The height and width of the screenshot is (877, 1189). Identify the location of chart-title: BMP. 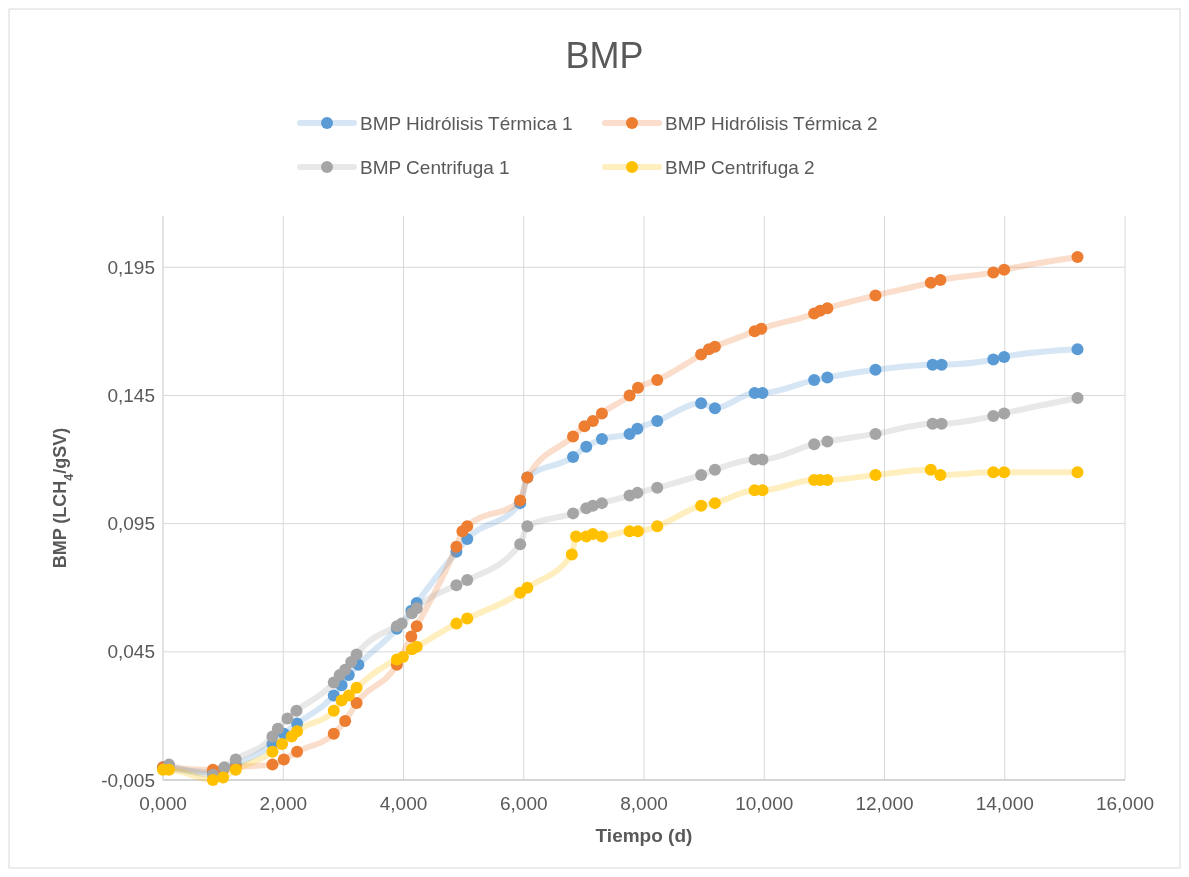
(604, 55).